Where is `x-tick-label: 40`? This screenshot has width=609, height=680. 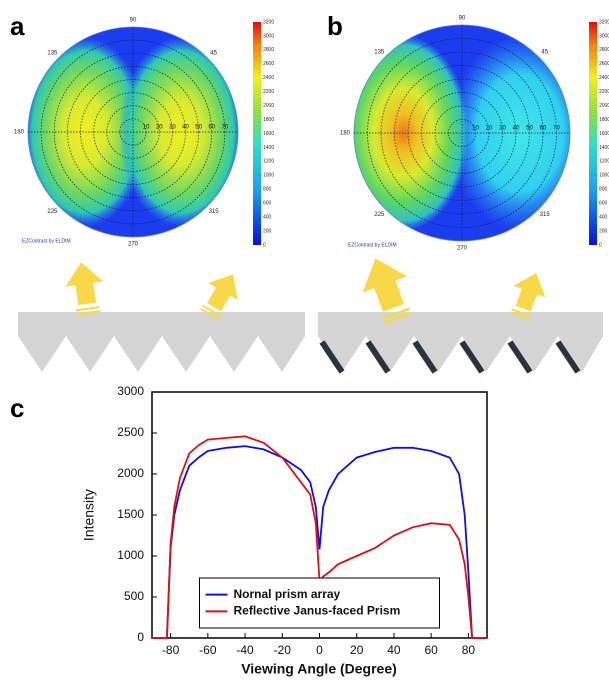
x-tick-label: 40 is located at coordinates (394, 650).